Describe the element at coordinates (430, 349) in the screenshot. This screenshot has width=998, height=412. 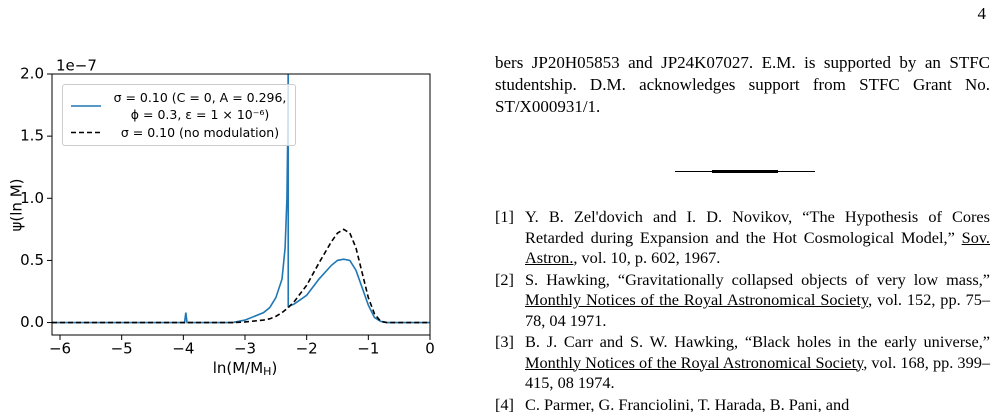
I see `x-tick-label: 0` at that location.